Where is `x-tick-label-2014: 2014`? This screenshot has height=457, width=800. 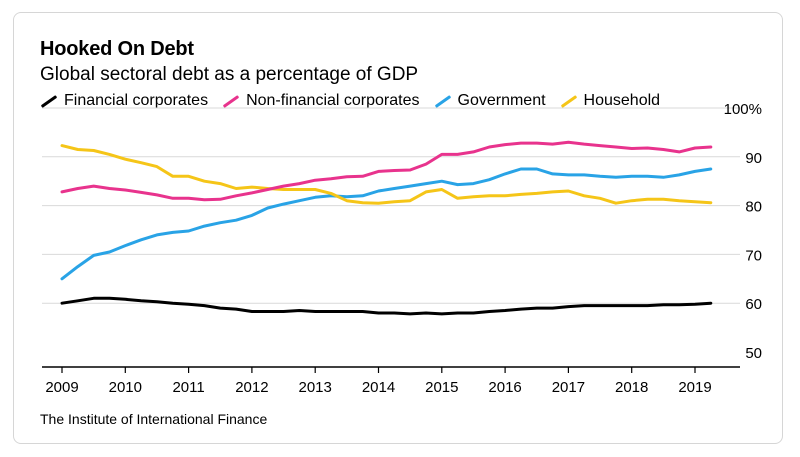
x-tick-label-2014: 2014 is located at coordinates (378, 387).